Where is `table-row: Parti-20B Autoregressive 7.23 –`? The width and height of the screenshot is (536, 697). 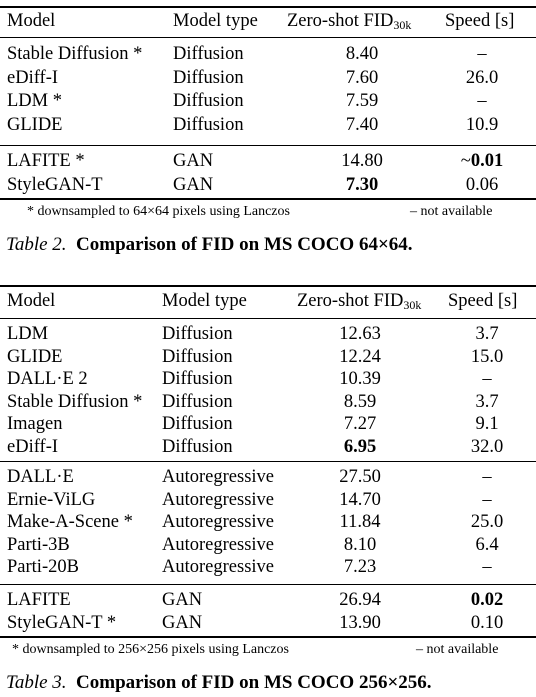
table-row: Parti-20B Autoregressive 7.23 – is located at coordinates (268, 567).